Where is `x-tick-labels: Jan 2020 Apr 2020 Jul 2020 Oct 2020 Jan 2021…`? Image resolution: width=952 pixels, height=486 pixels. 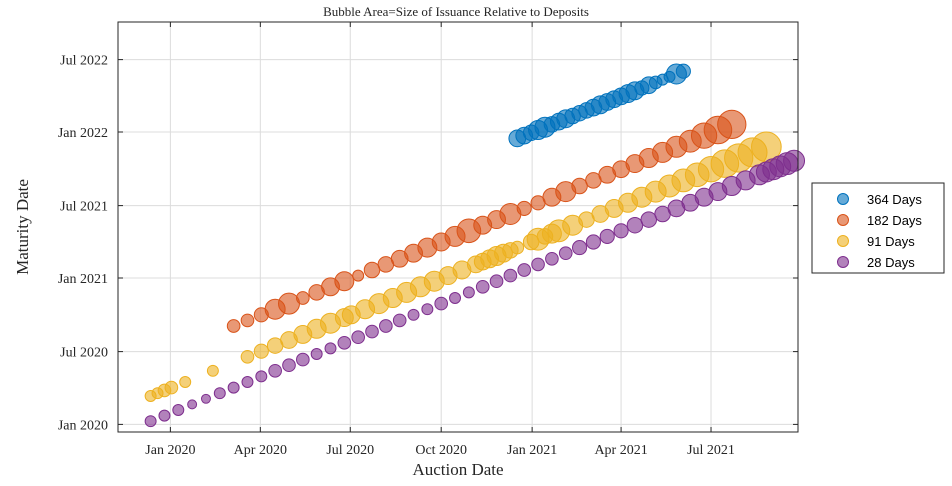
x-tick-labels: Jan 2020 Apr 2020 Jul 2020 Oct 2020 Jan 2021… is located at coordinates (440, 450).